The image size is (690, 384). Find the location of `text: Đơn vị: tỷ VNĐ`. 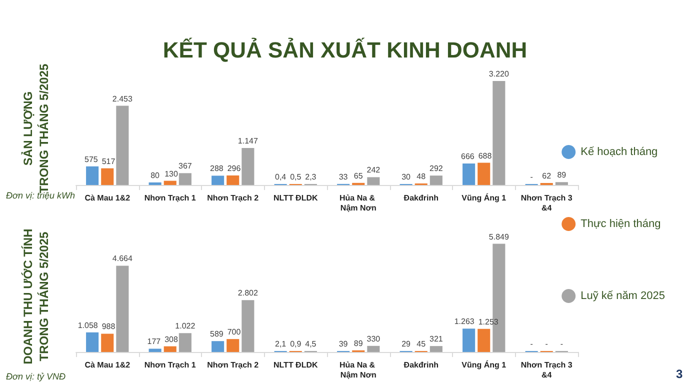

text: Đơn vị: tỷ VNĐ is located at coordinates (36, 377).